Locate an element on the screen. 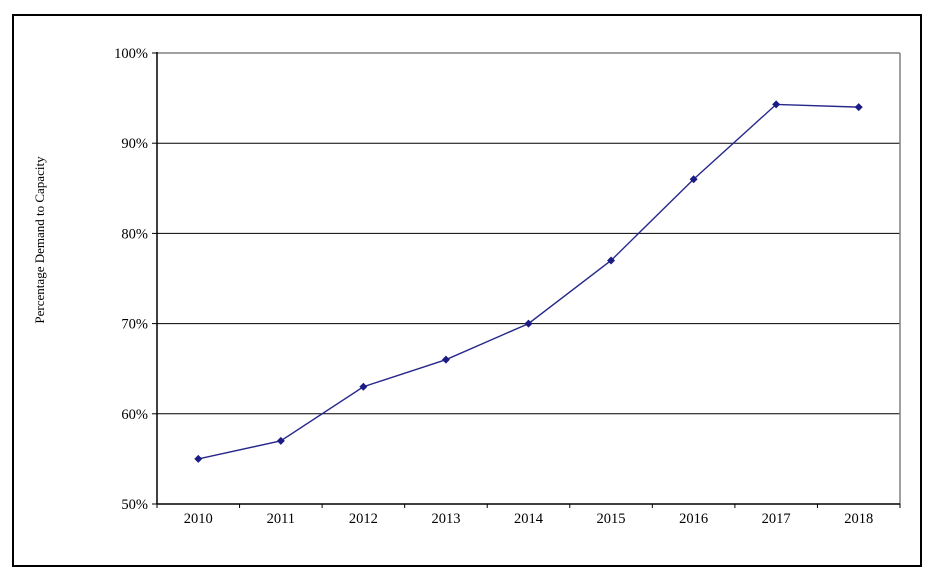 The width and height of the screenshot is (935, 584). x-tick-label: 2013 is located at coordinates (445, 519).